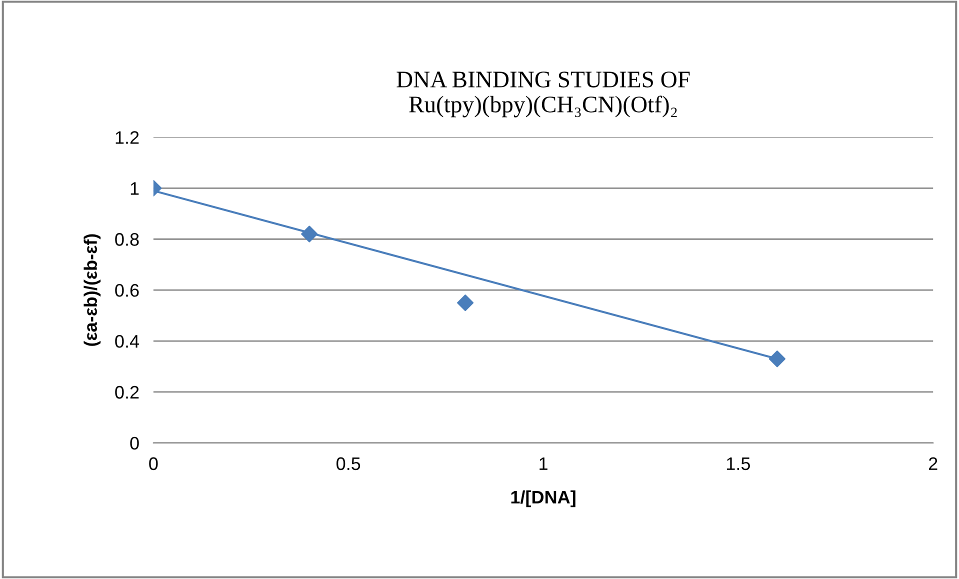  What do you see at coordinates (134, 188) in the screenshot?
I see `y-tick-label: 1` at bounding box center [134, 188].